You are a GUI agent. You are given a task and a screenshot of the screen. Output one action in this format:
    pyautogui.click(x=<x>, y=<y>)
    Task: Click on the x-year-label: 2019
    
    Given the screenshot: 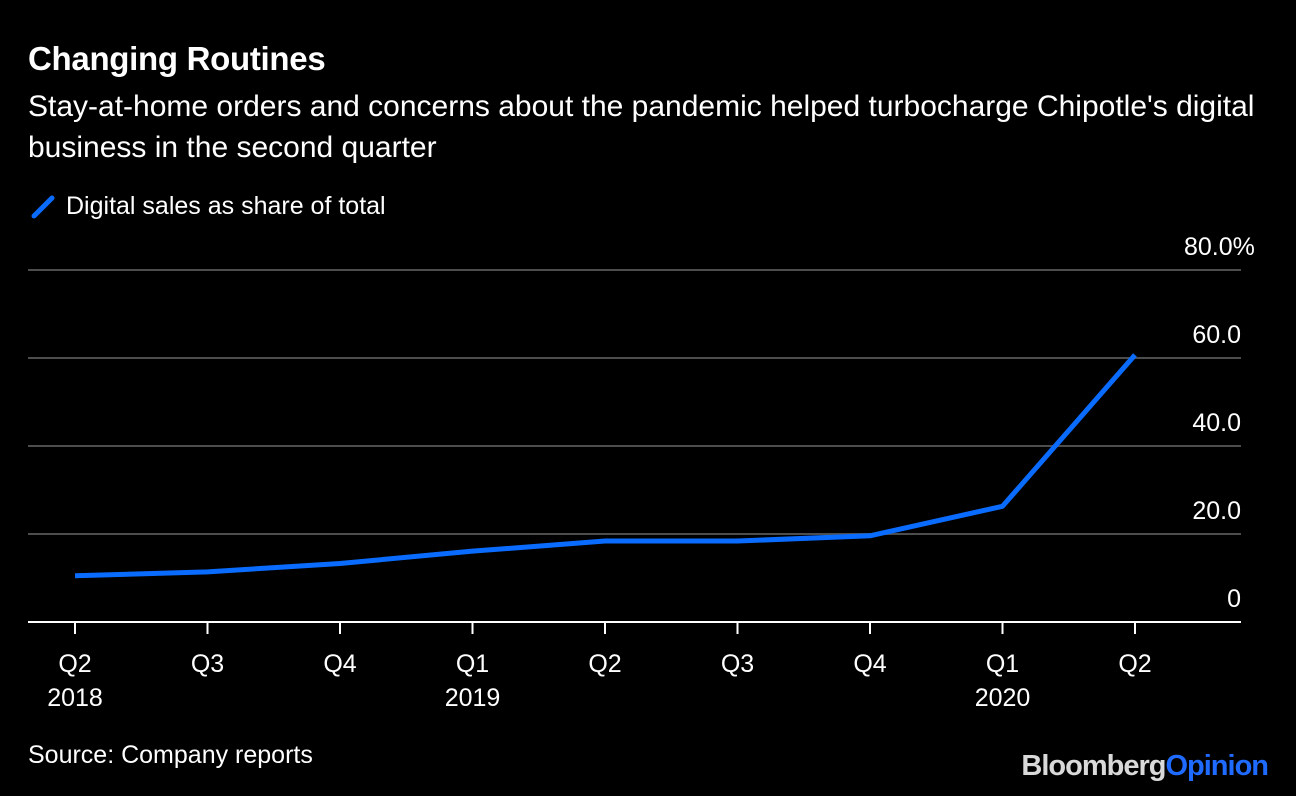 What is the action you would take?
    pyautogui.click(x=473, y=698)
    